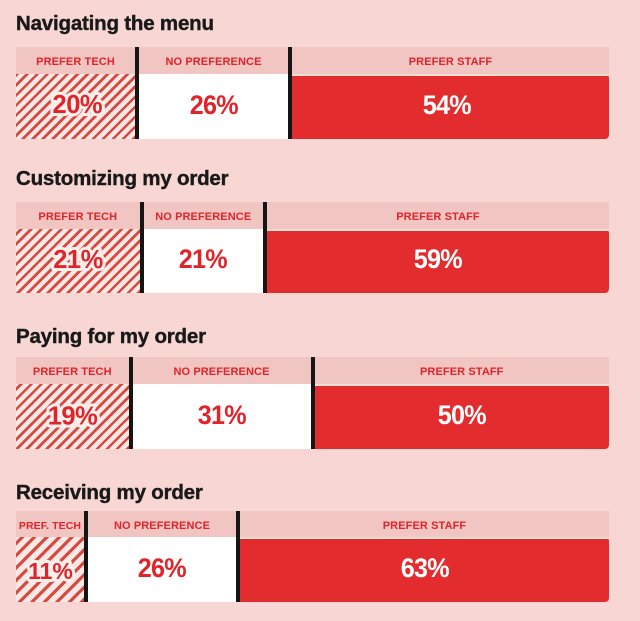 This screenshot has height=621, width=640. I want to click on svg-text: 19%, so click(73, 417).